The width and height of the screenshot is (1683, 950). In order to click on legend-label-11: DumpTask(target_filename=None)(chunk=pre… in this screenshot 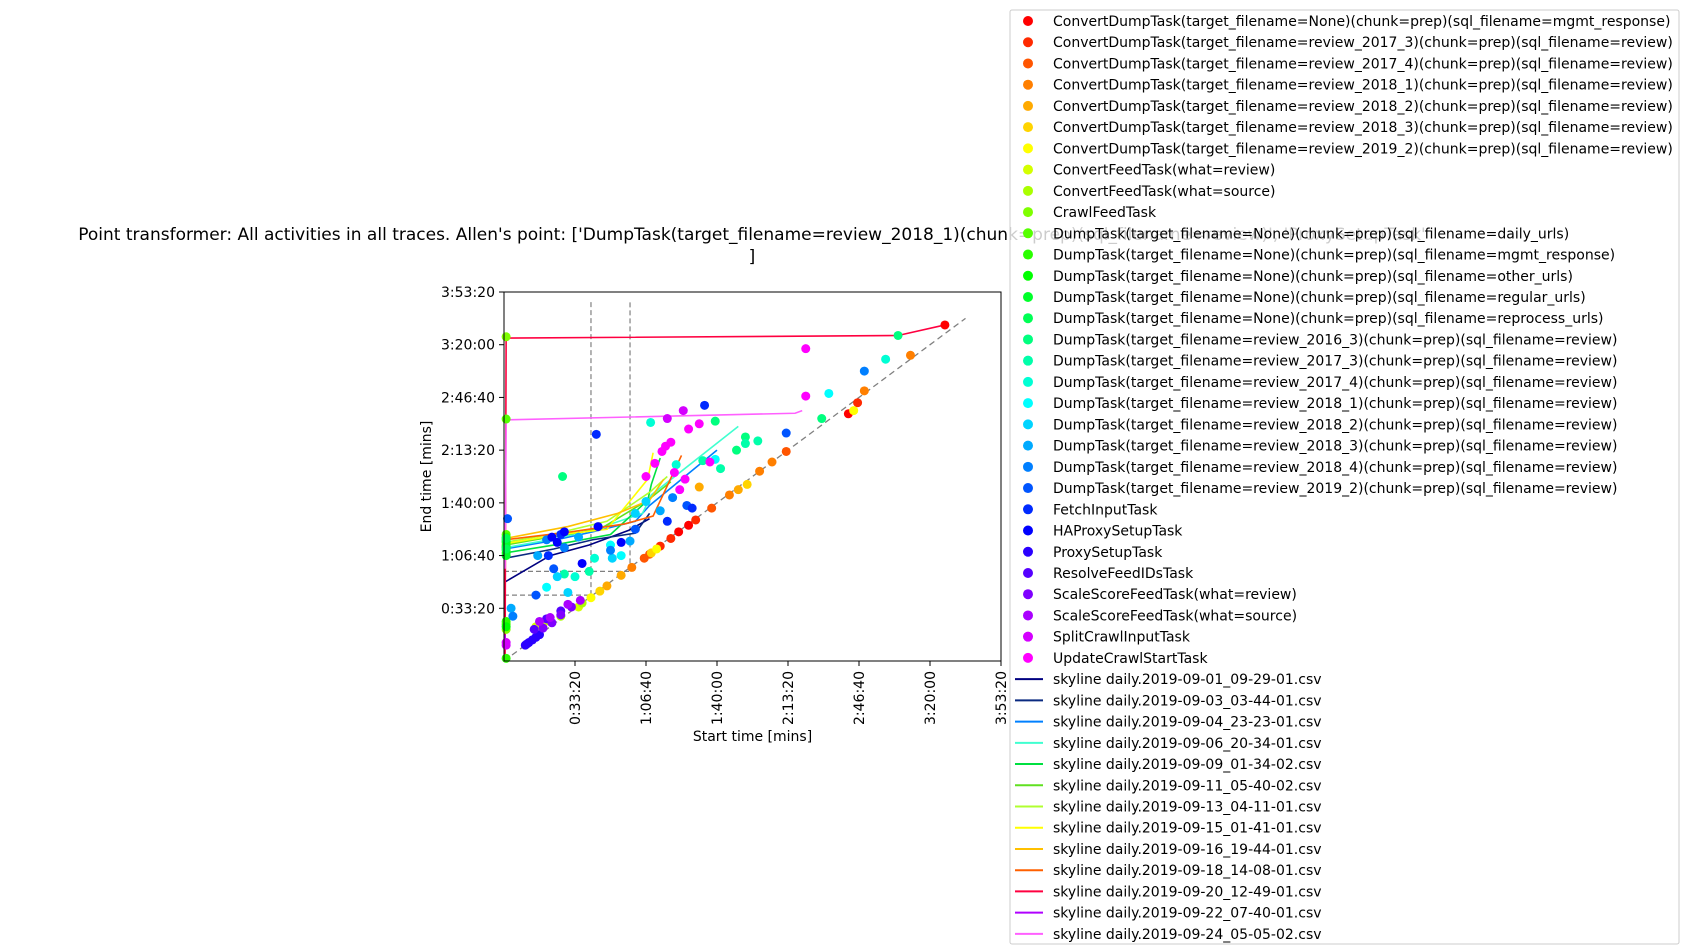, I will do `click(1311, 234)`.